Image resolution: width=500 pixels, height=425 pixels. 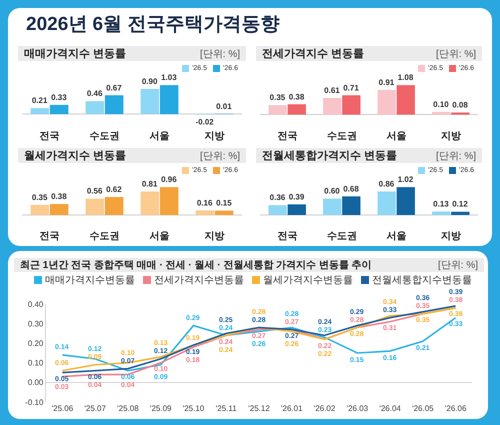 I want to click on legend-label: 월세가격지수변동률, so click(x=308, y=280).